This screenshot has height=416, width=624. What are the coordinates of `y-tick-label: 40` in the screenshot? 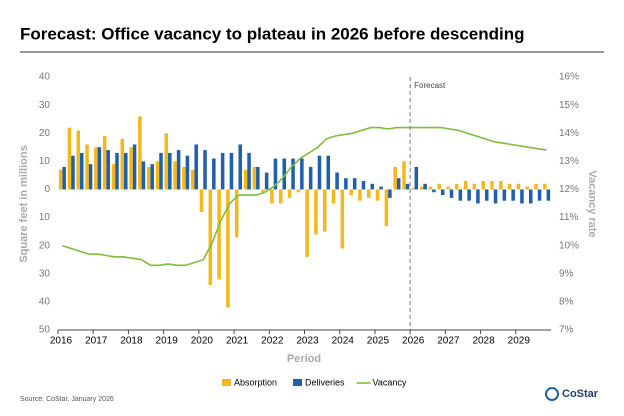 It's located at (45, 302).